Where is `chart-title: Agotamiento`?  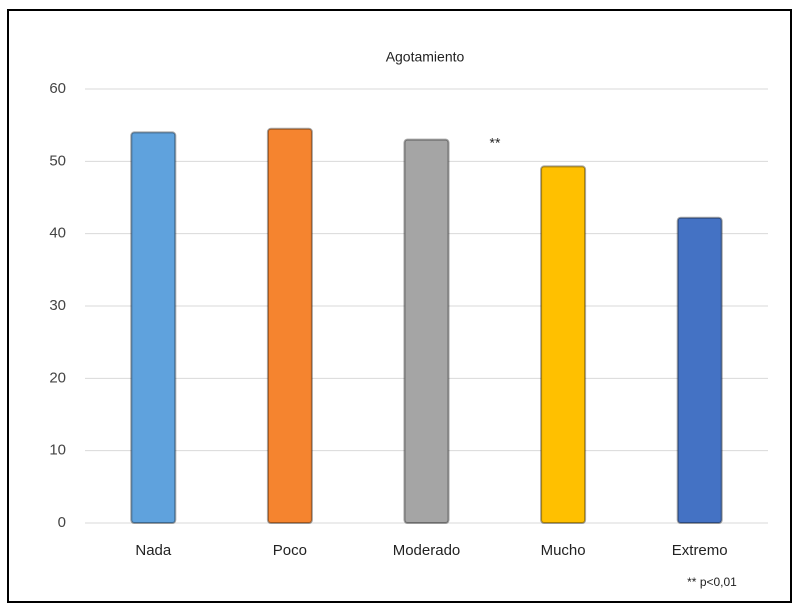
chart-title: Agotamiento is located at coordinates (425, 57).